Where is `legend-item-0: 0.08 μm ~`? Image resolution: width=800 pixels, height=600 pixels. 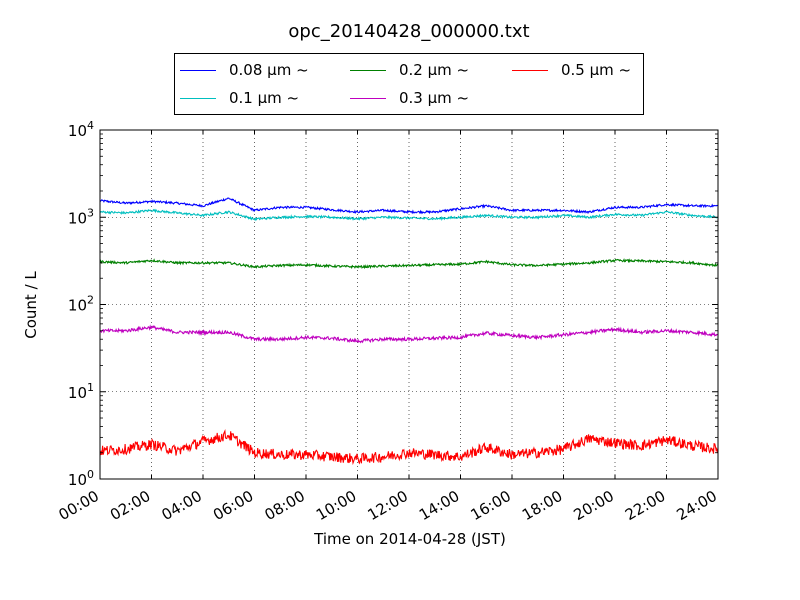 legend-item-0: 0.08 μm ~ is located at coordinates (244, 70).